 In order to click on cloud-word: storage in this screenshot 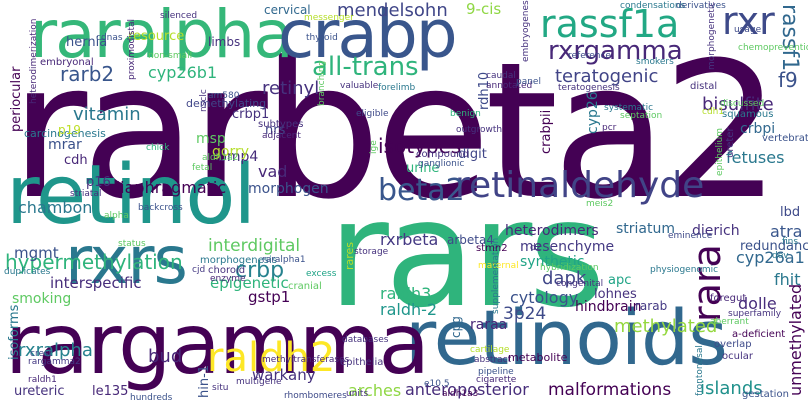, I will do `click(371, 252)`.